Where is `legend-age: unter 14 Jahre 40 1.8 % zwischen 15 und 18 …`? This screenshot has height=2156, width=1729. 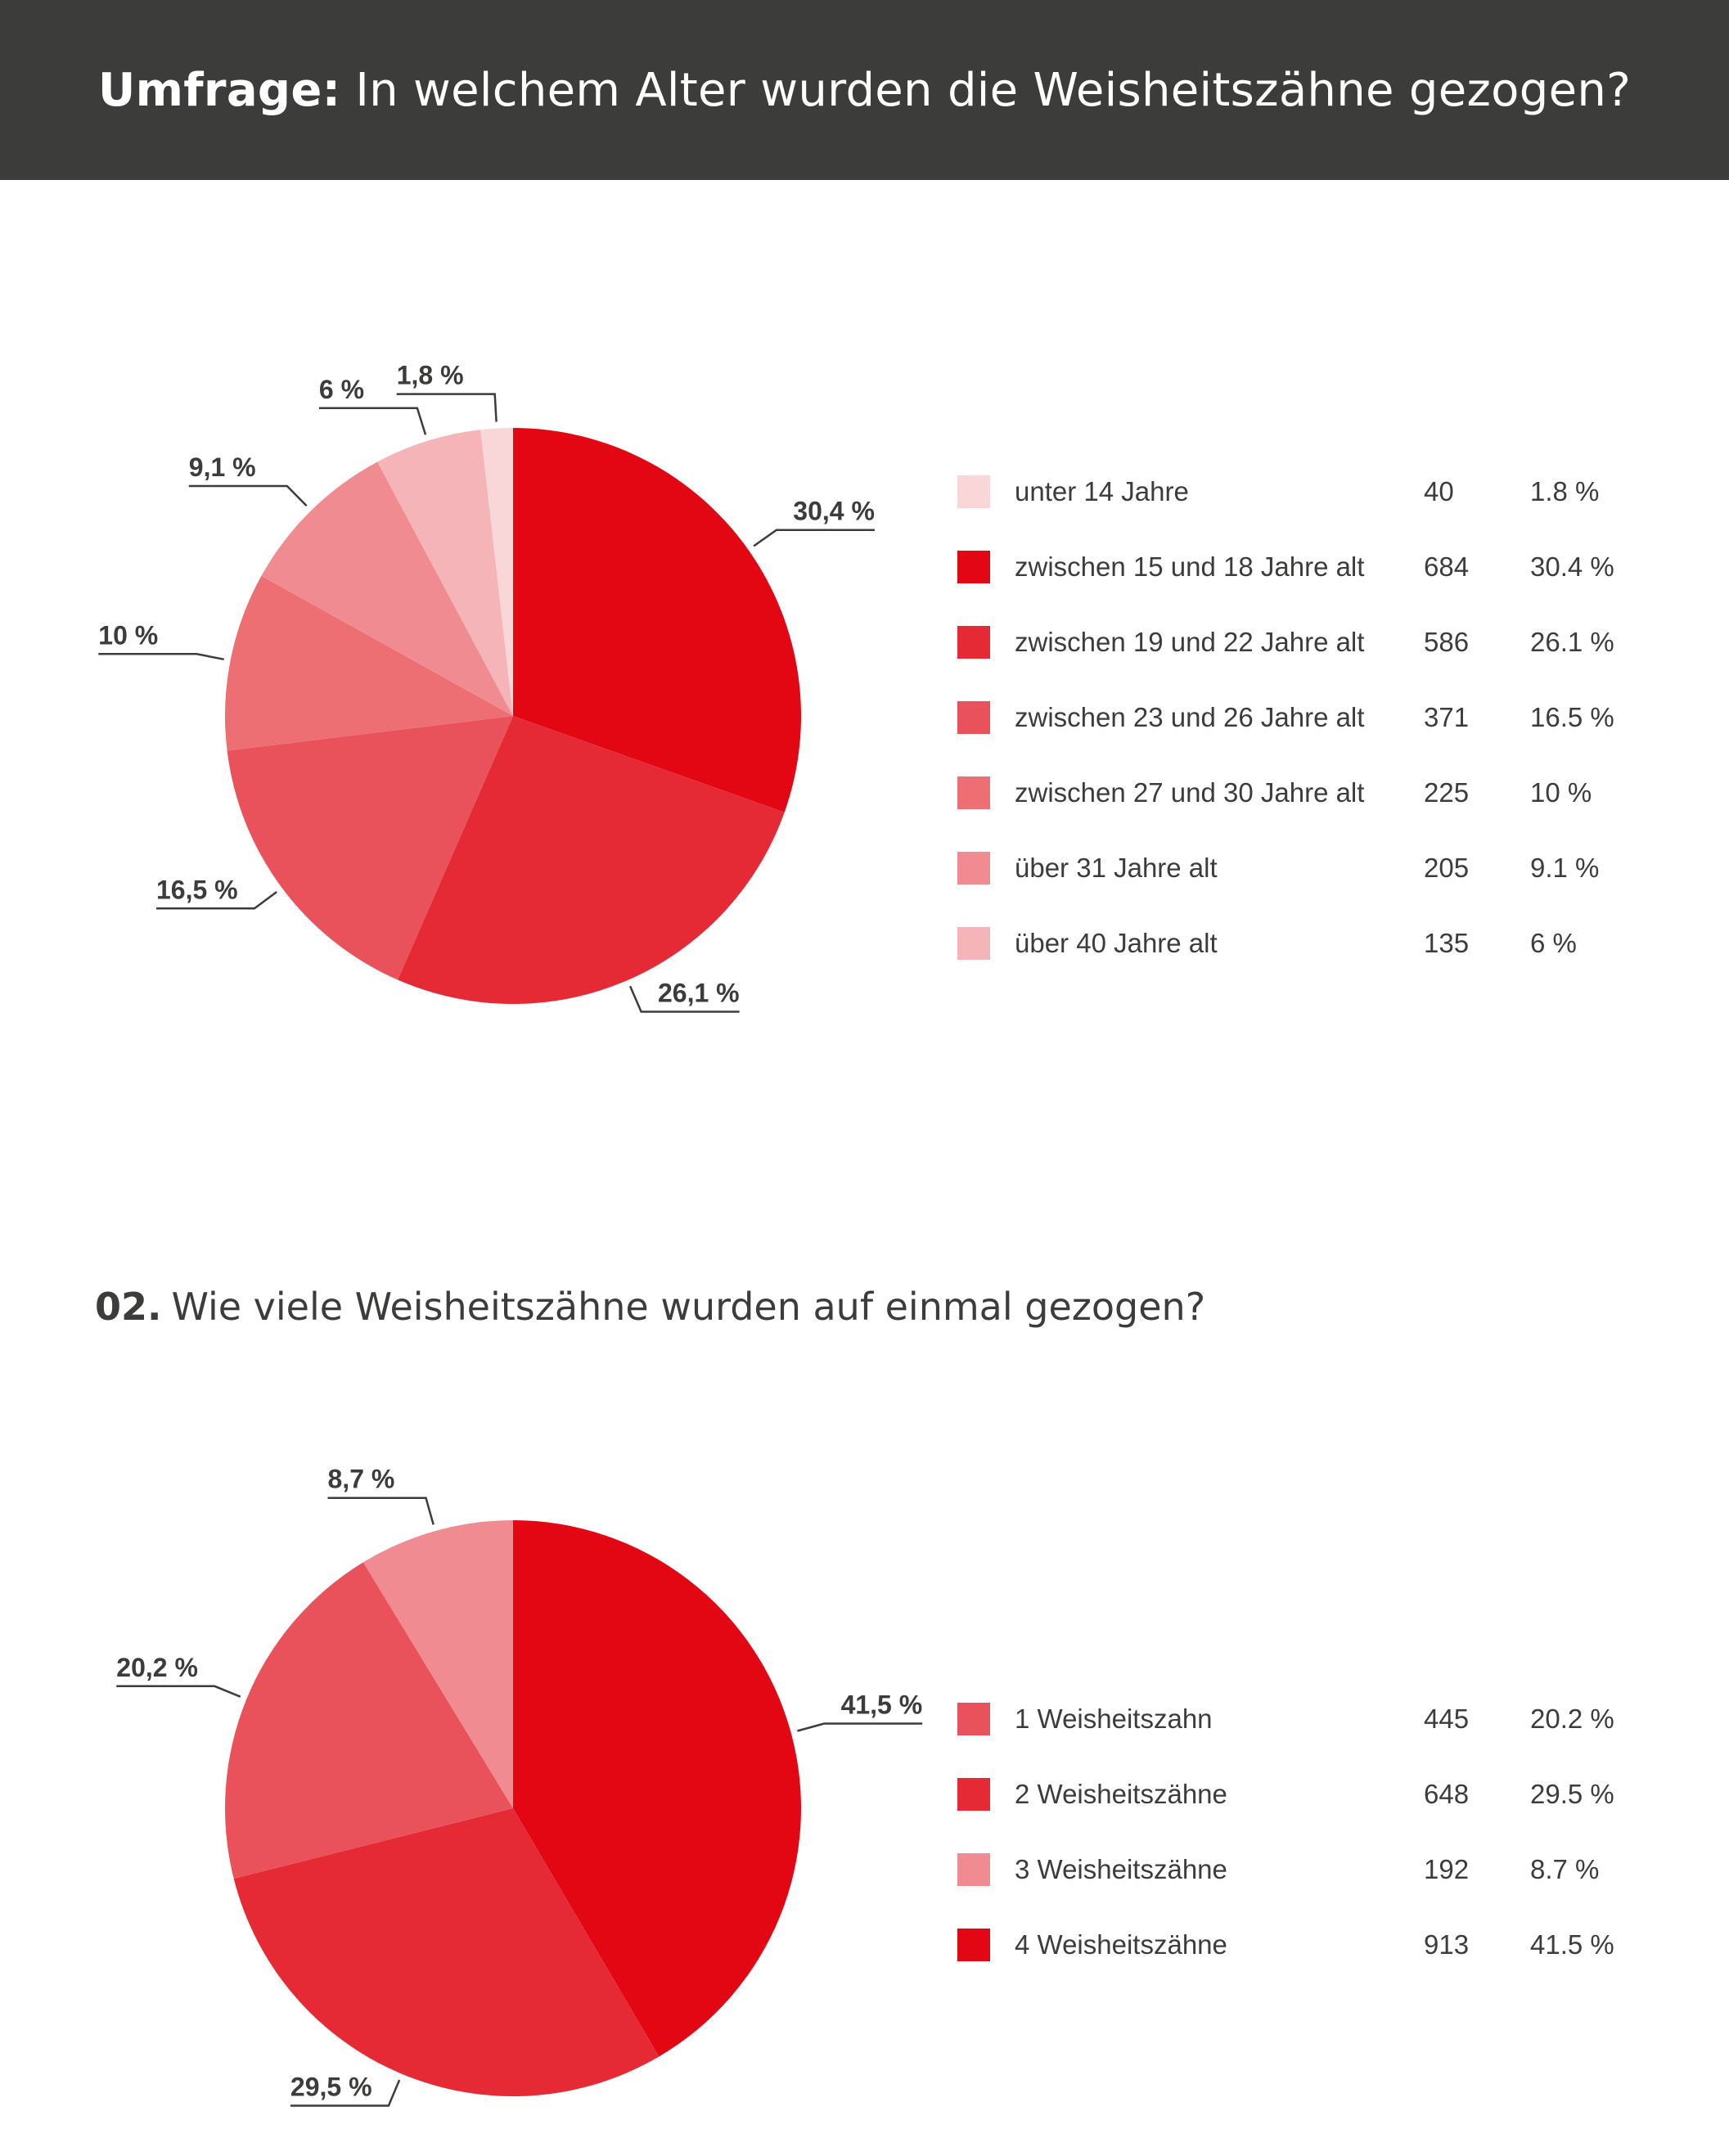 legend-age: unter 14 Jahre 40 1.8 % zwischen 15 und 18 … is located at coordinates (1301, 717).